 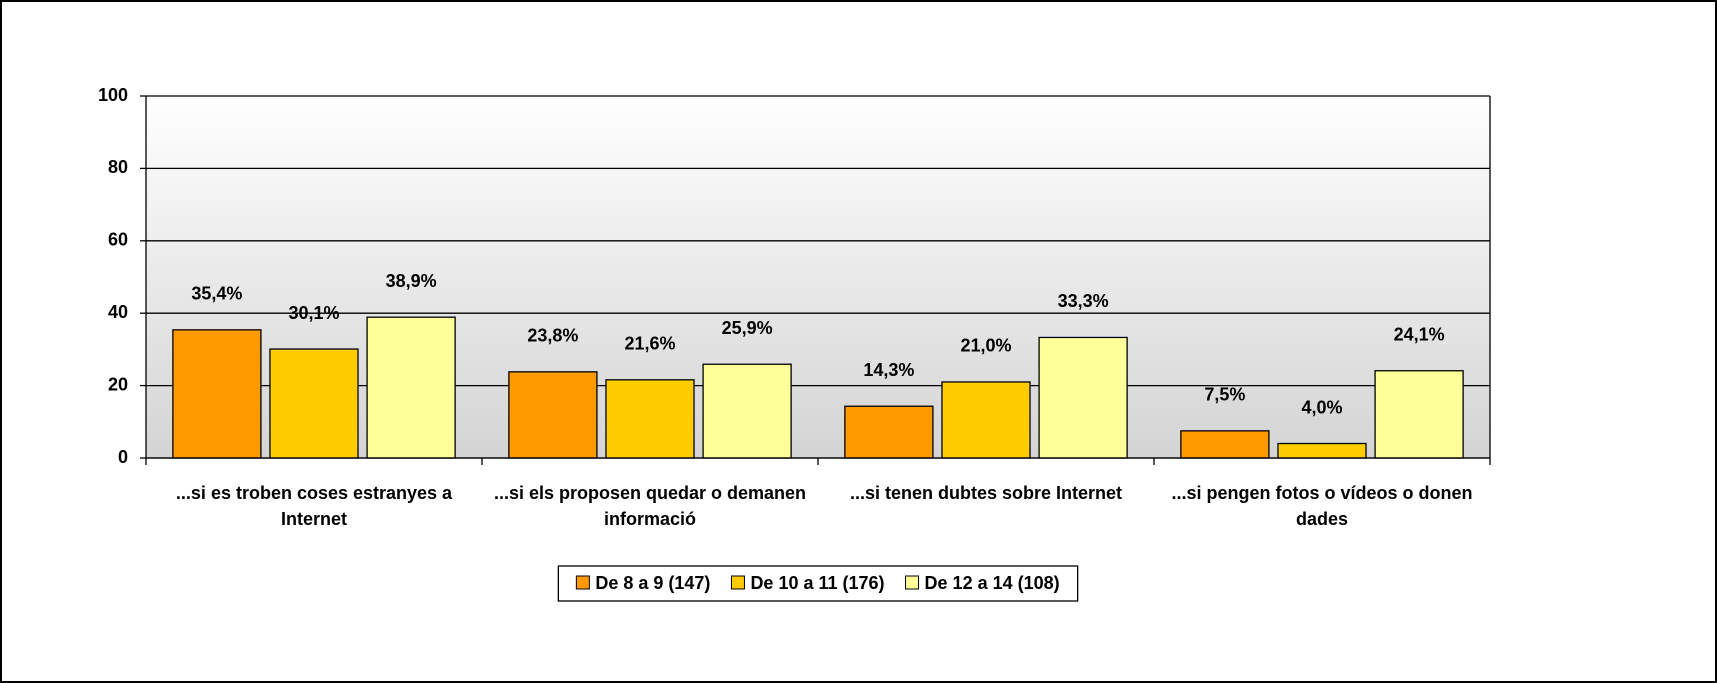 What do you see at coordinates (1321, 407) in the screenshot?
I see `data-label: 4,0%` at bounding box center [1321, 407].